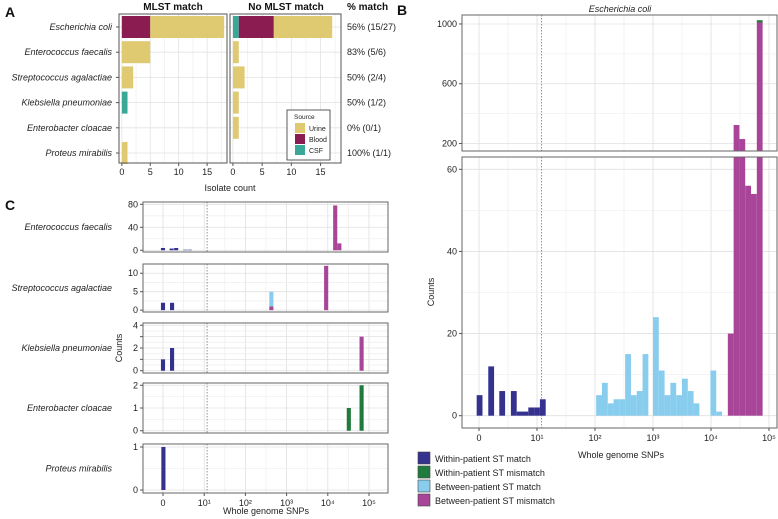  What do you see at coordinates (235, 27) in the screenshot?
I see `bar-csf` at bounding box center [235, 27].